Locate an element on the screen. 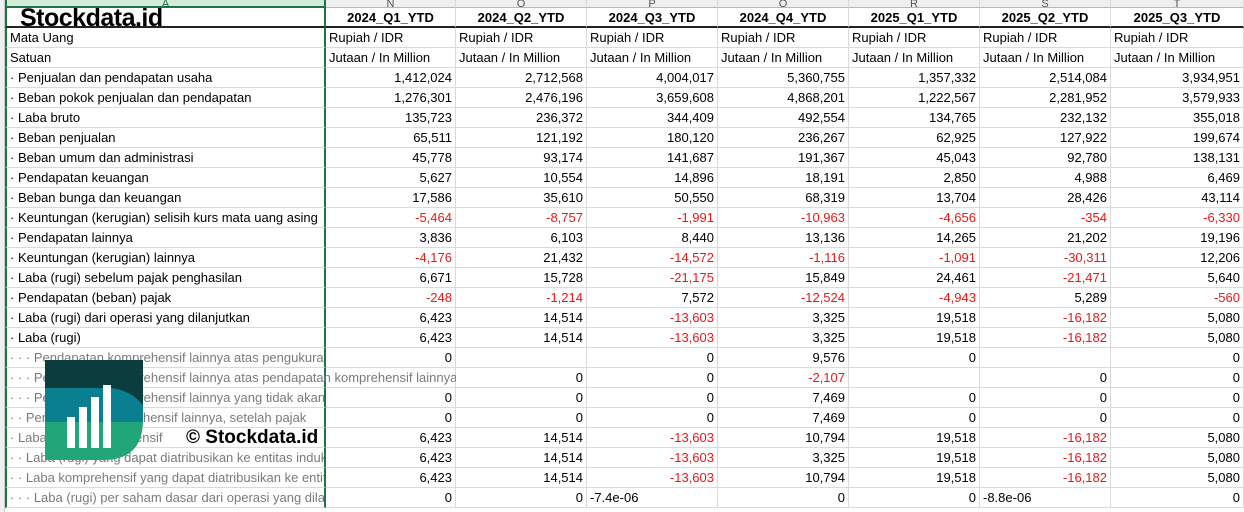  unit-label: Satuan is located at coordinates (165, 58).